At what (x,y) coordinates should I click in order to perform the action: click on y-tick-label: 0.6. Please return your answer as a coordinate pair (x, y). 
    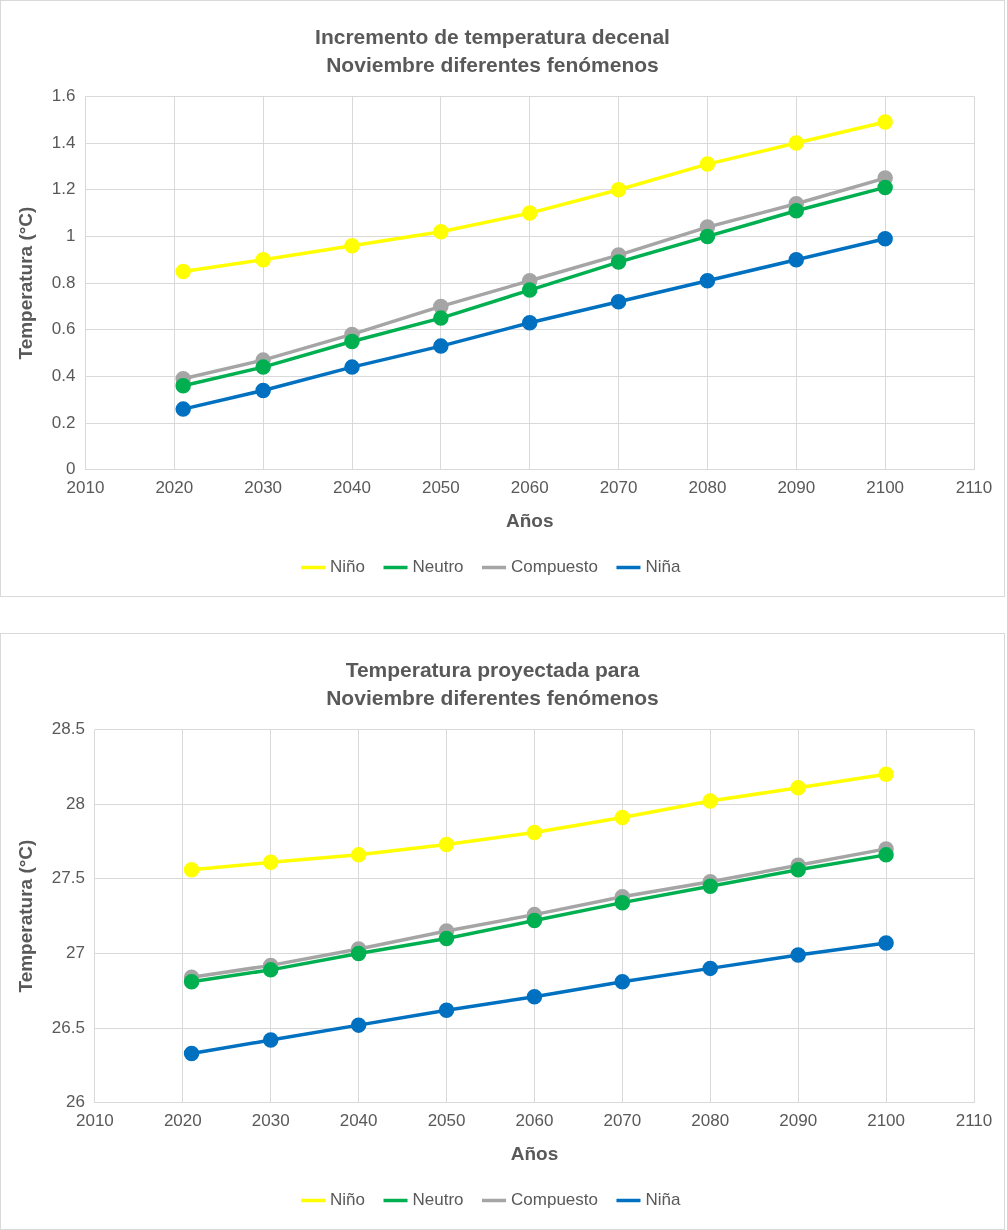
    Looking at the image, I should click on (63, 329).